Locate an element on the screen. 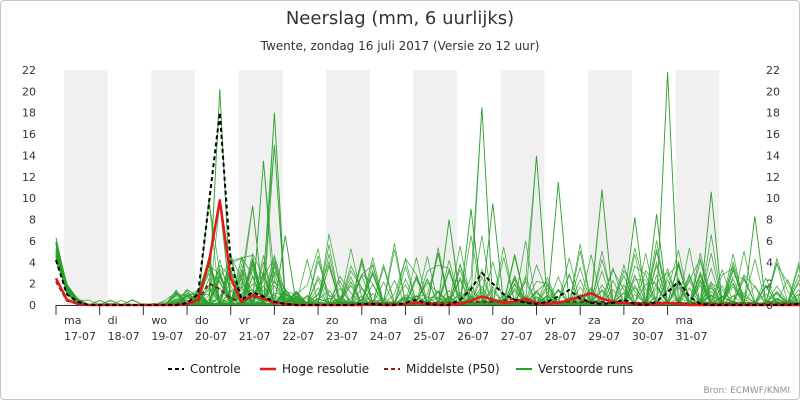 The height and width of the screenshot is (400, 800). chart-title: Neerslag (mm, 6 uurlijks) is located at coordinates (400, 18).